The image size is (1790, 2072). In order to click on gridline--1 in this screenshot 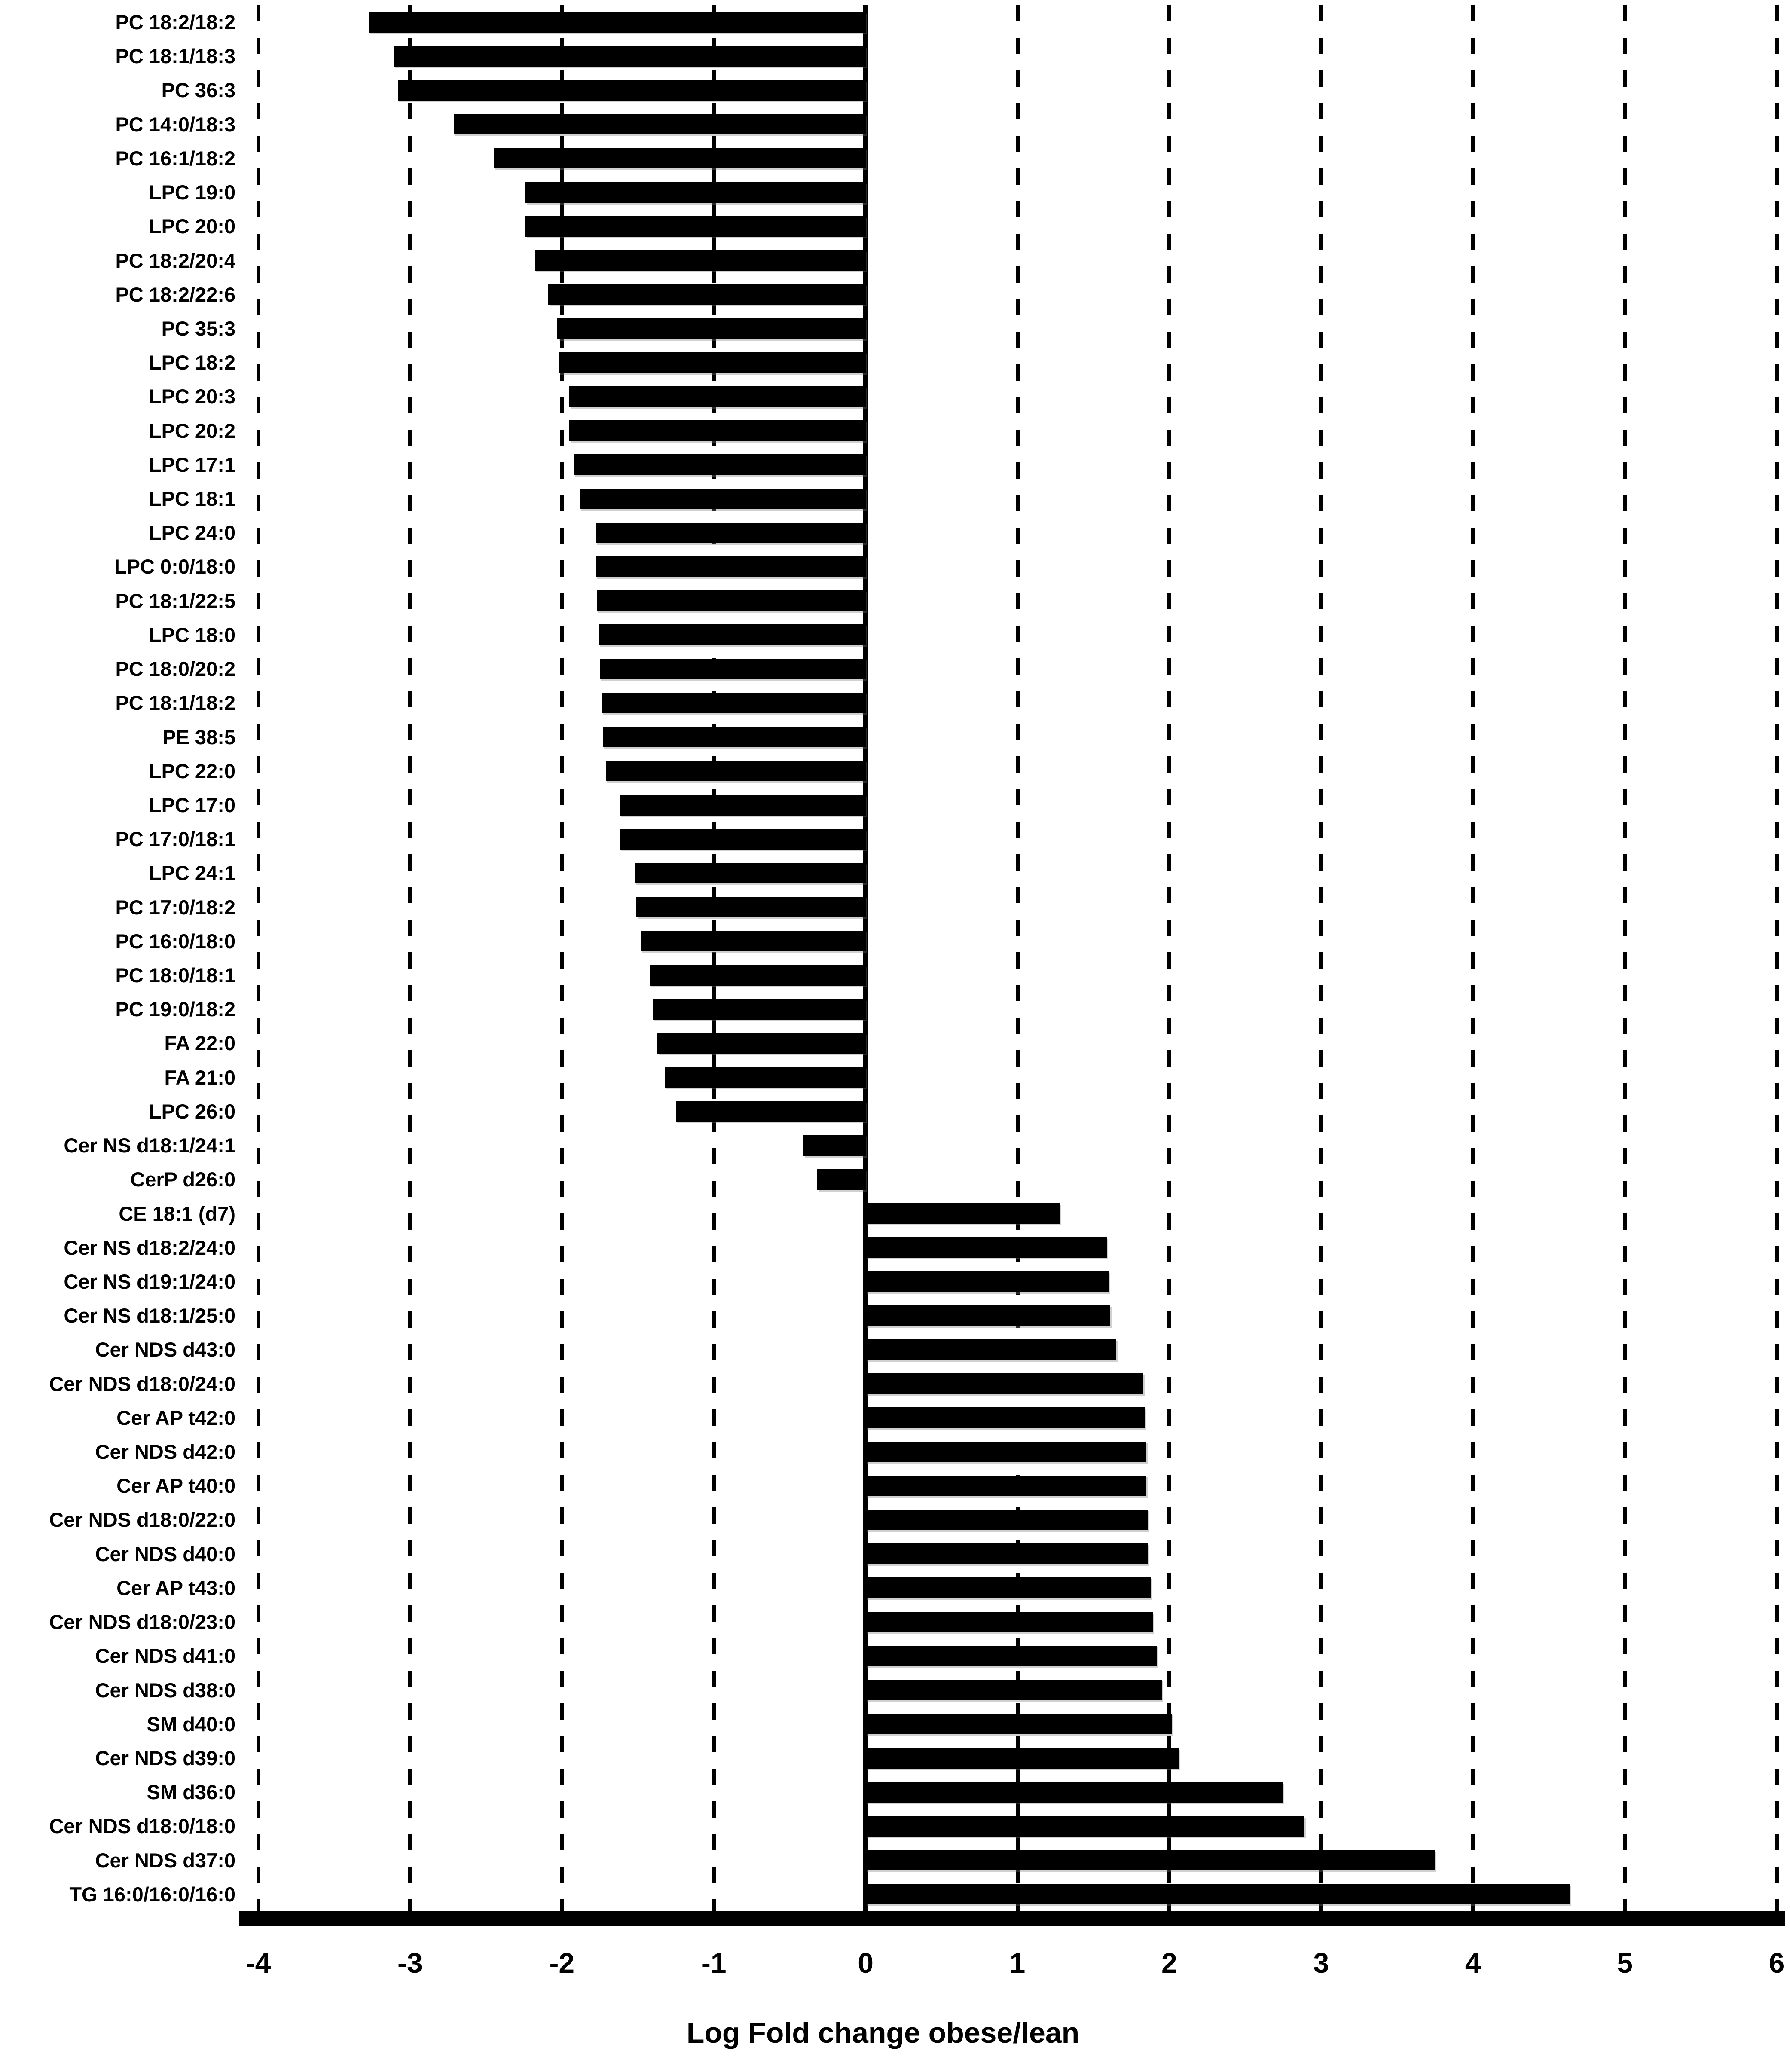, I will do `click(714, 958)`.